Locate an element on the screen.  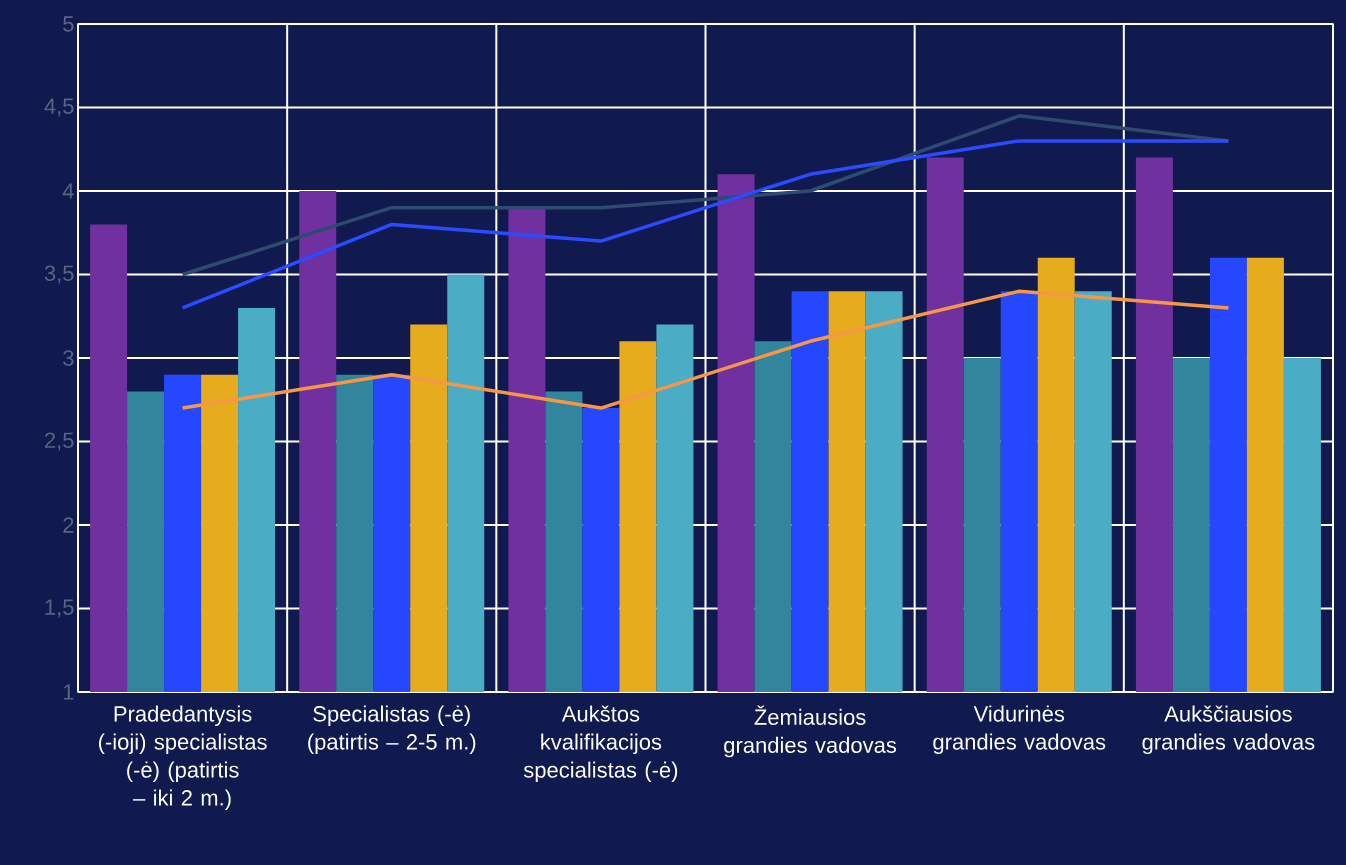
y-tick-label: 2 is located at coordinates (68, 525).